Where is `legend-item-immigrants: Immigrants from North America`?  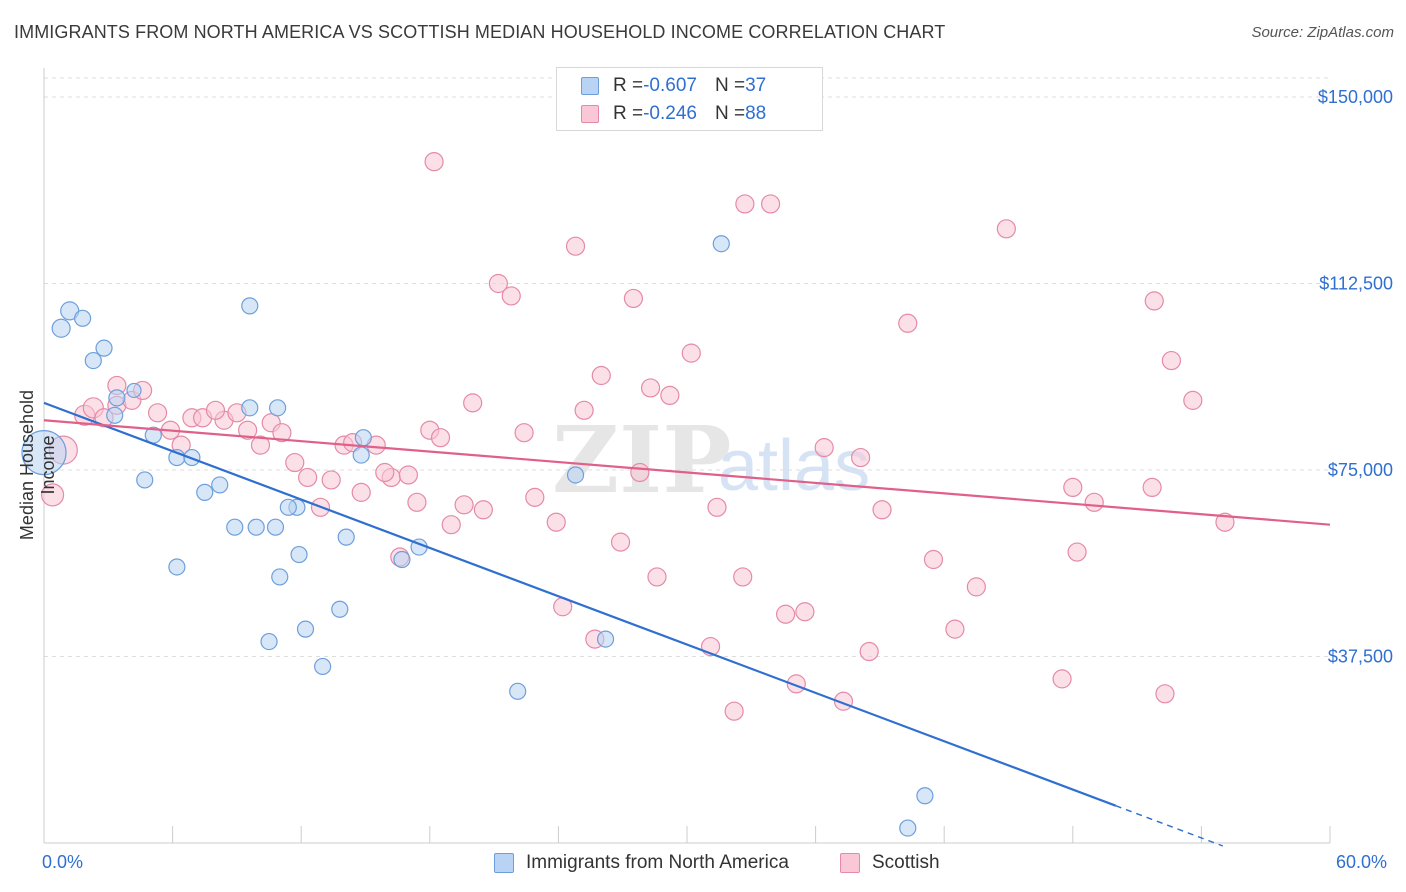 legend-item-immigrants: Immigrants from North America is located at coordinates (641, 863).